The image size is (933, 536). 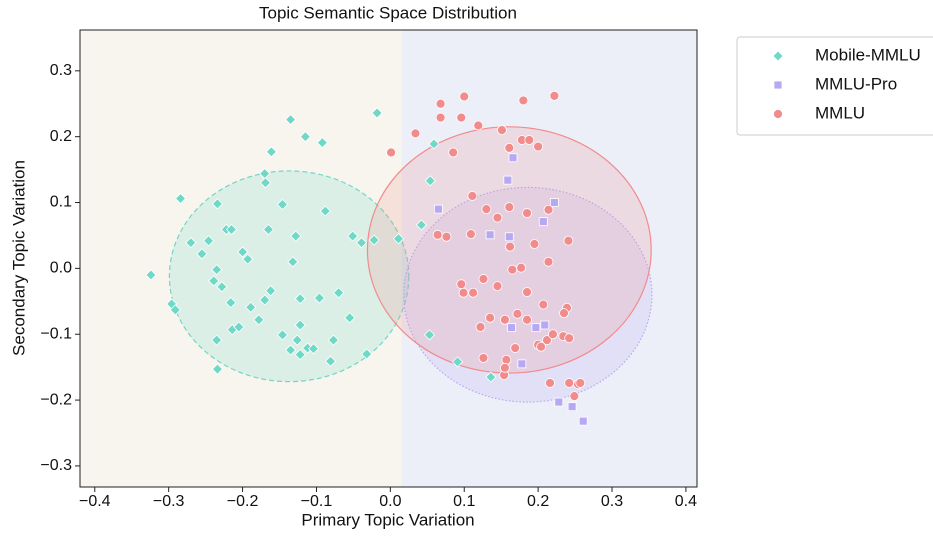 I want to click on y-tick-label: −0.3, so click(x=56, y=465).